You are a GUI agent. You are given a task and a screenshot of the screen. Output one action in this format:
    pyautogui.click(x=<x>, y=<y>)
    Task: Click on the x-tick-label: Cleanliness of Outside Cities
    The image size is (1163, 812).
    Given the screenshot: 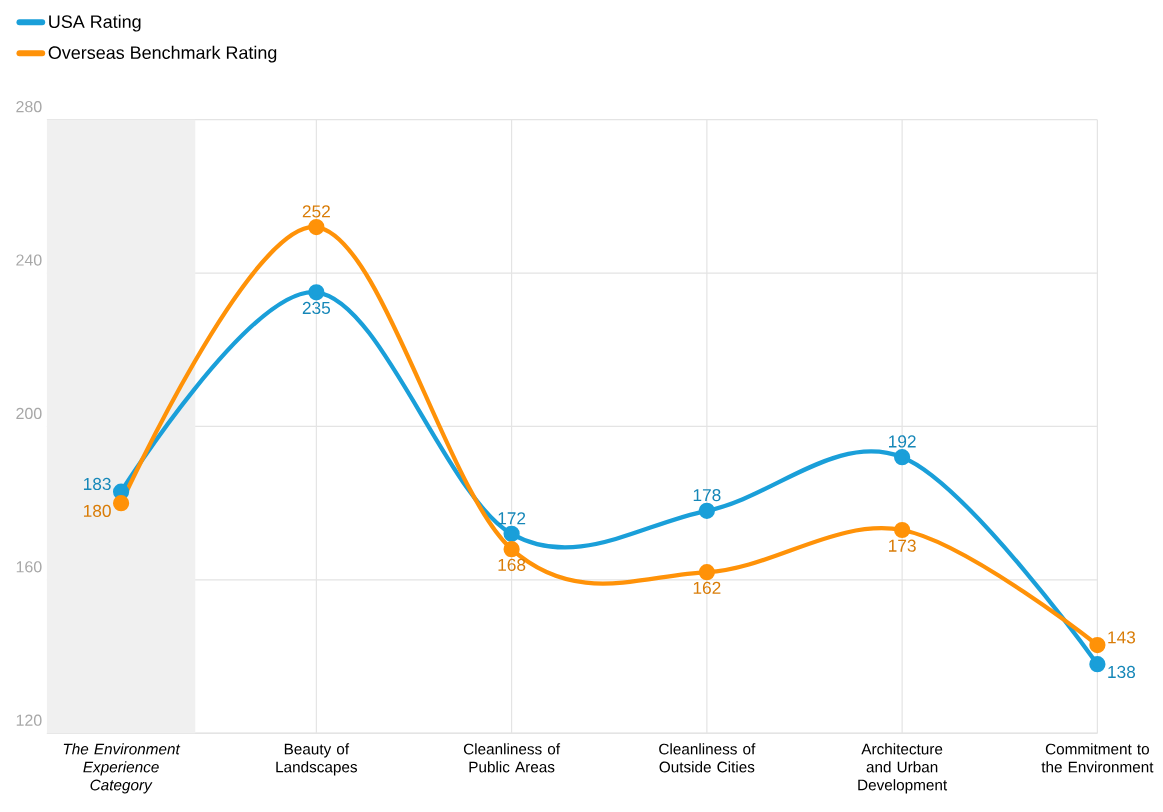 What is the action you would take?
    pyautogui.click(x=707, y=758)
    